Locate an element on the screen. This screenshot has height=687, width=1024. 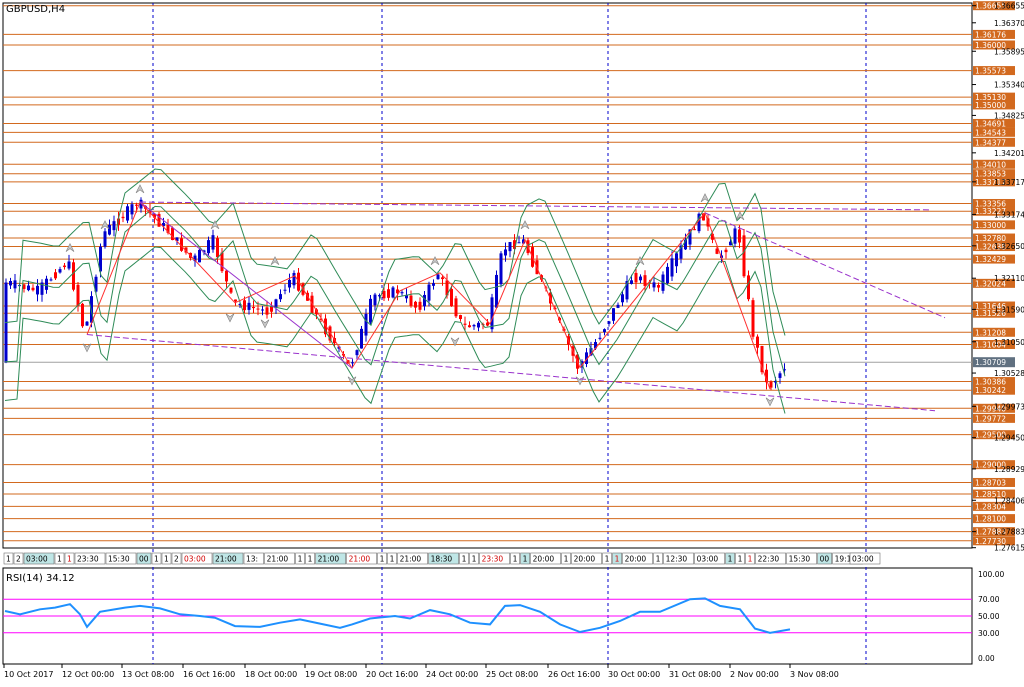
price-level-label: 1.36176 is located at coordinates (990, 34).